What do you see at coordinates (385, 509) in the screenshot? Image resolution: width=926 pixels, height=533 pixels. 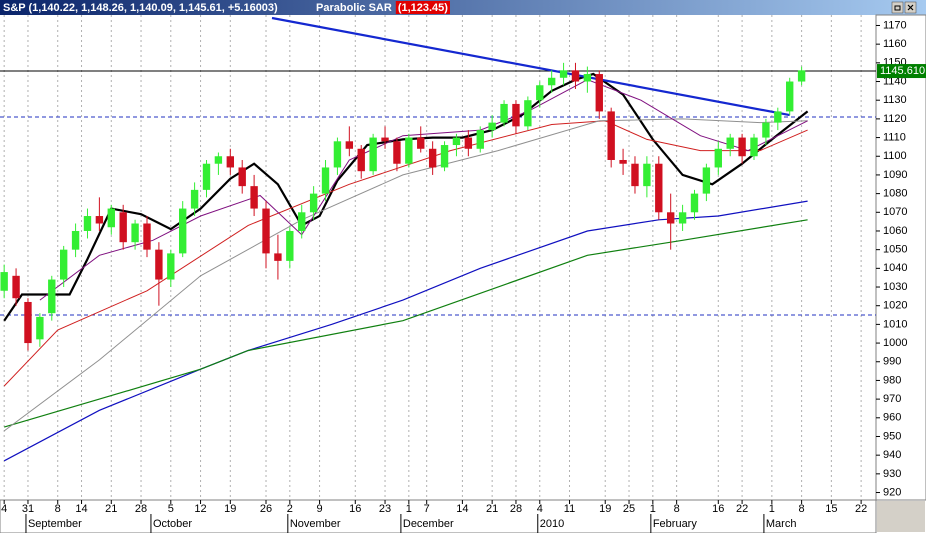 I see `x-tick-label: 23` at bounding box center [385, 509].